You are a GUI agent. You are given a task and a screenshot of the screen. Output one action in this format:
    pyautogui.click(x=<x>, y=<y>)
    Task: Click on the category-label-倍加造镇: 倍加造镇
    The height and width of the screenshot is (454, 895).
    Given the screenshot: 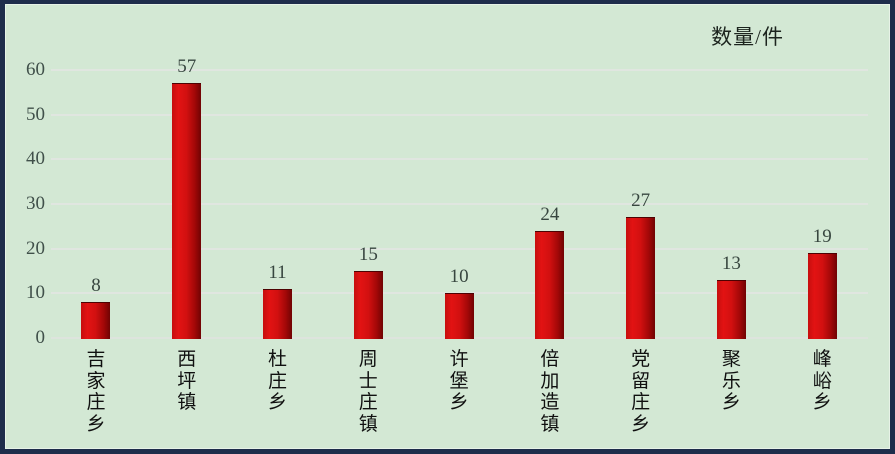 What is the action you would take?
    pyautogui.click(x=550, y=392)
    